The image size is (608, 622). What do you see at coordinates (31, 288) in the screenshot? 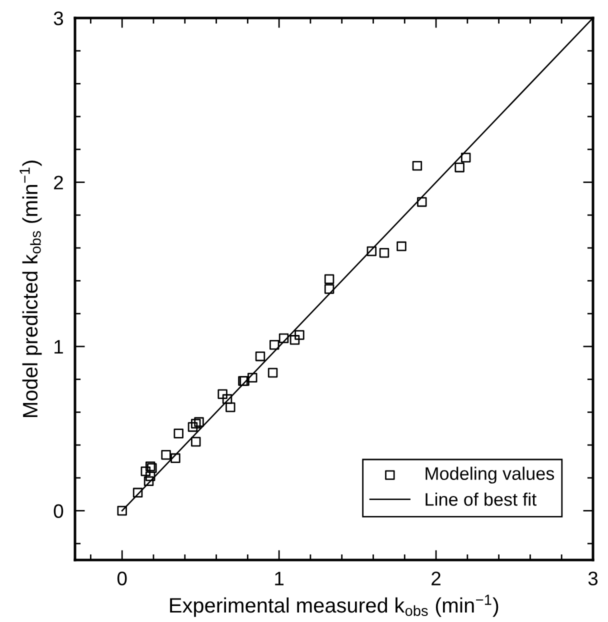
I see `y-axis-title: Model predicted k$_{obs}$ (min$^{−1}$)` at bounding box center [31, 288].